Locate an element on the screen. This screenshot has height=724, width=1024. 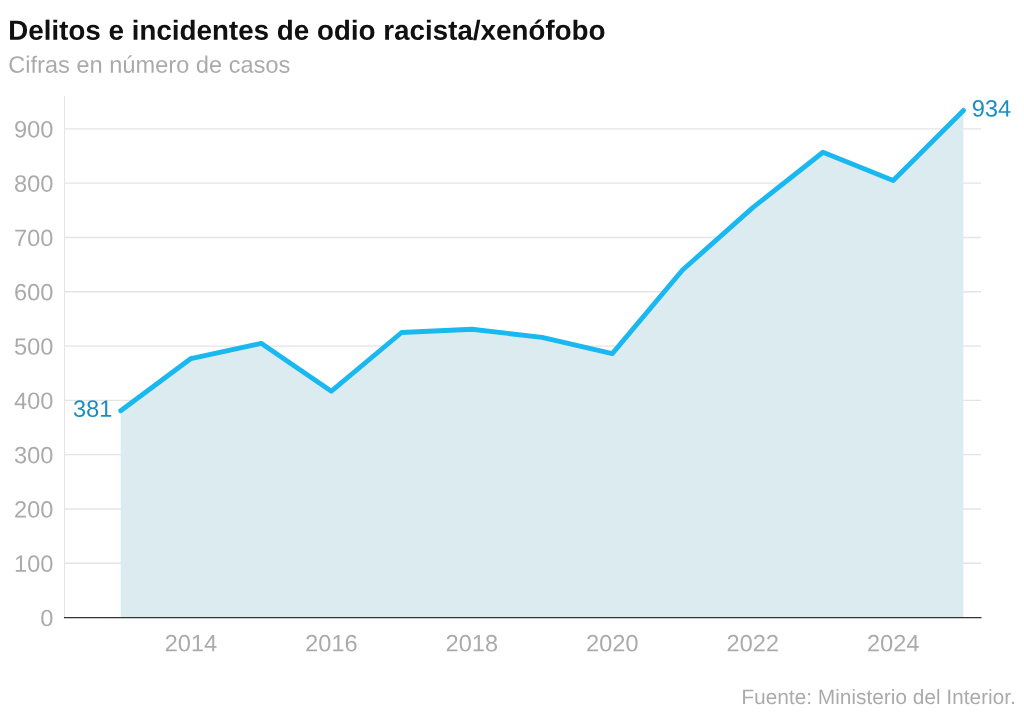
chart-title: Delitos e incidentes de odio racista/xenófobo is located at coordinates (307, 30).